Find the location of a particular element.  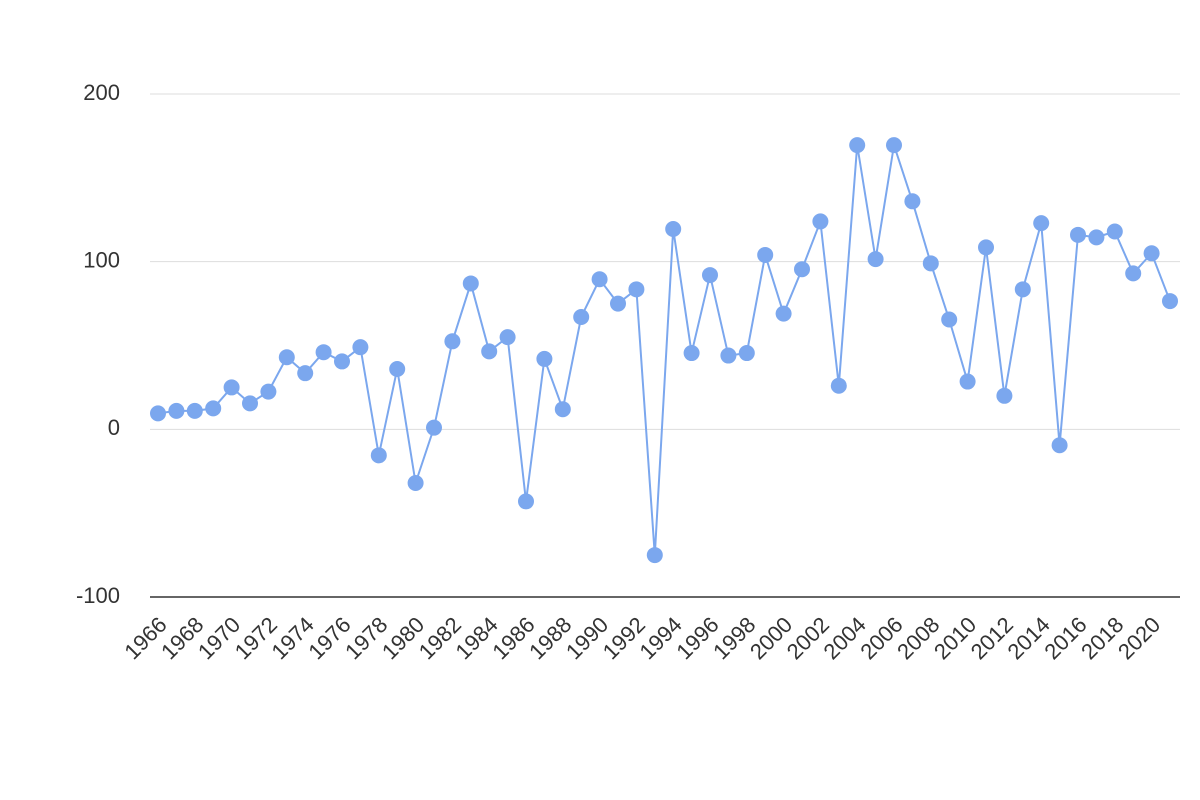

y-tick-label: 100 is located at coordinates (101, 259).